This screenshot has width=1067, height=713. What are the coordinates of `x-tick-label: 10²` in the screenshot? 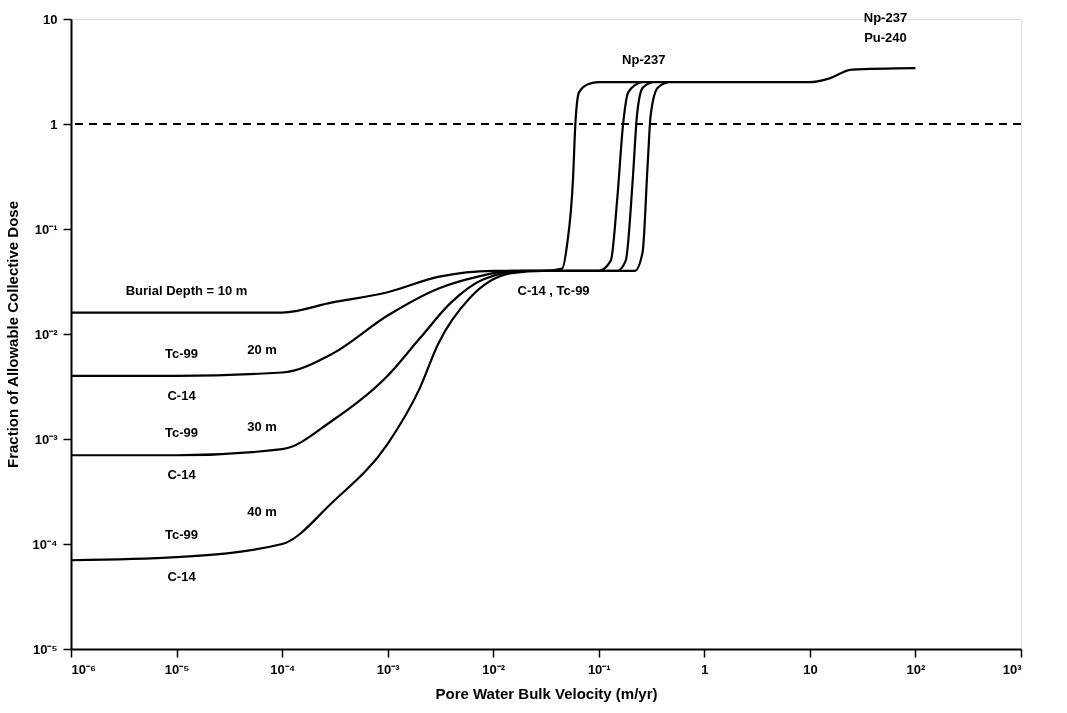 It's located at (916, 669).